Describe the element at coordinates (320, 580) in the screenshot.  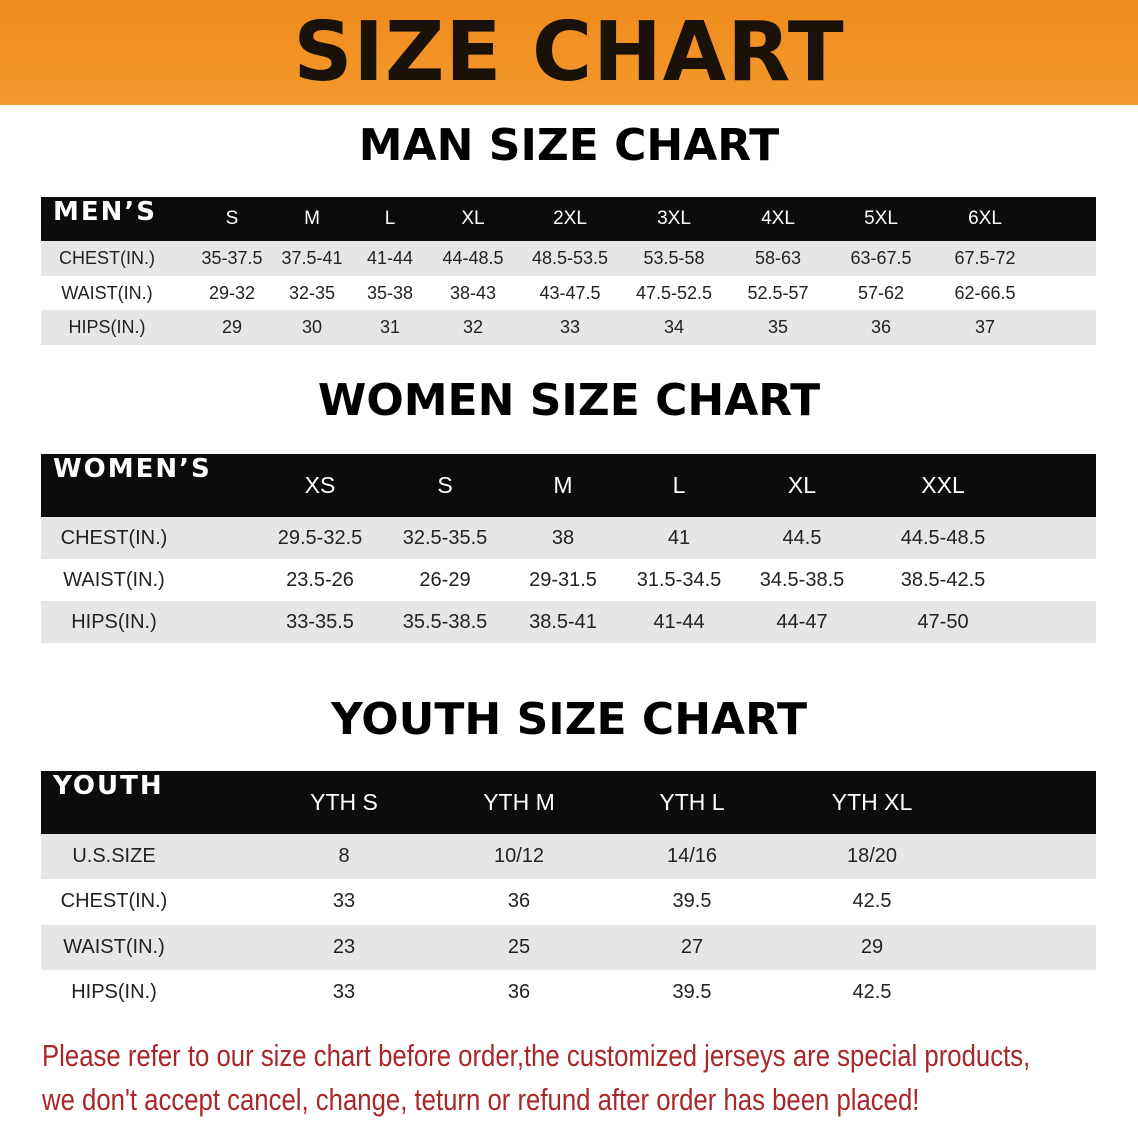
I see `size-value: 23.5-26` at that location.